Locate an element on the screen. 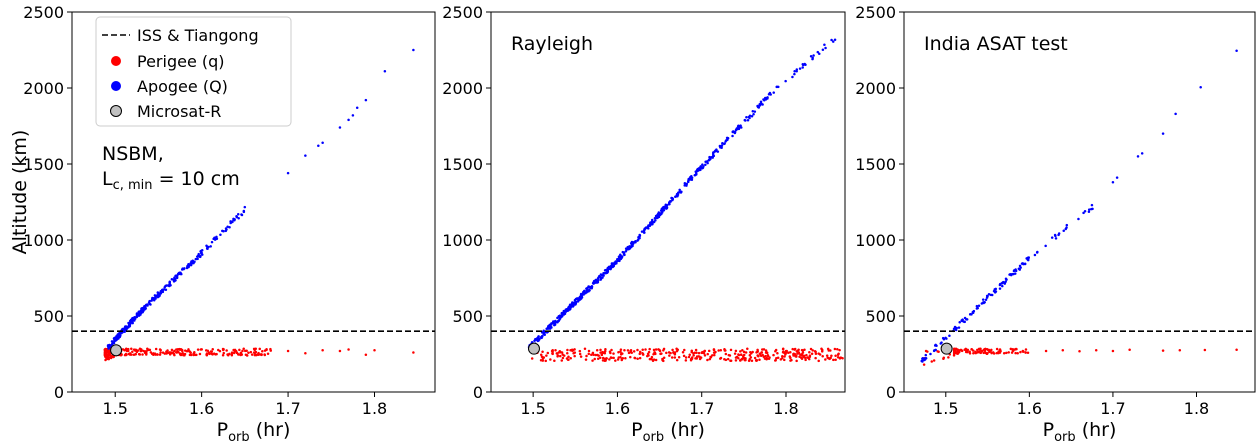 The image size is (1258, 445). x-axis-label: Porb (hr) is located at coordinates (668, 432).